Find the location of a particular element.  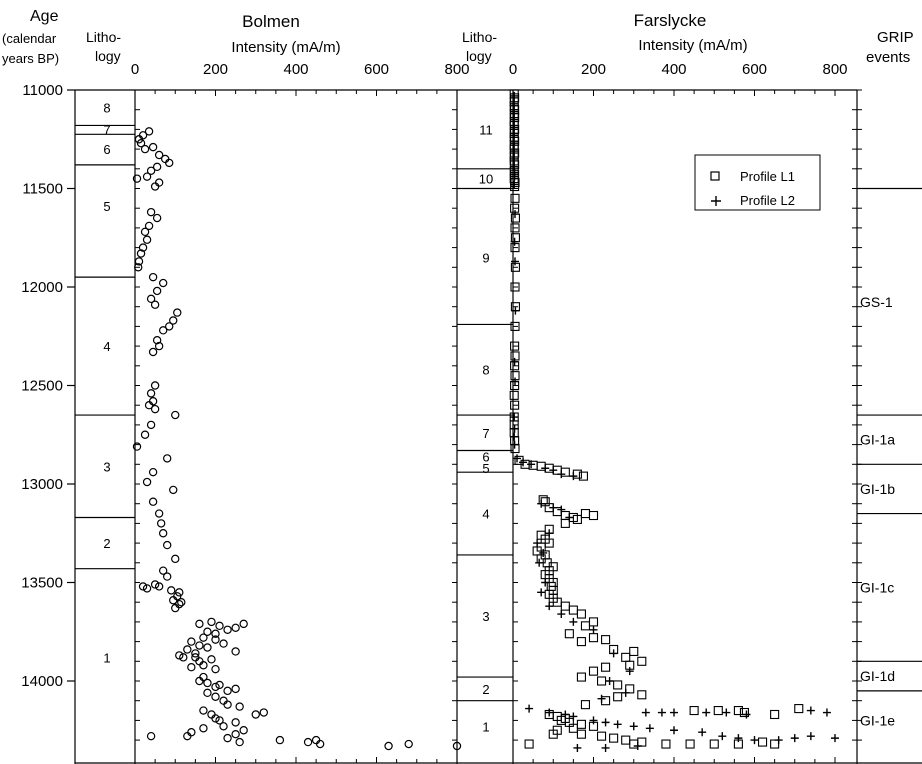

grip-event-label: GI-1a is located at coordinates (877, 440).